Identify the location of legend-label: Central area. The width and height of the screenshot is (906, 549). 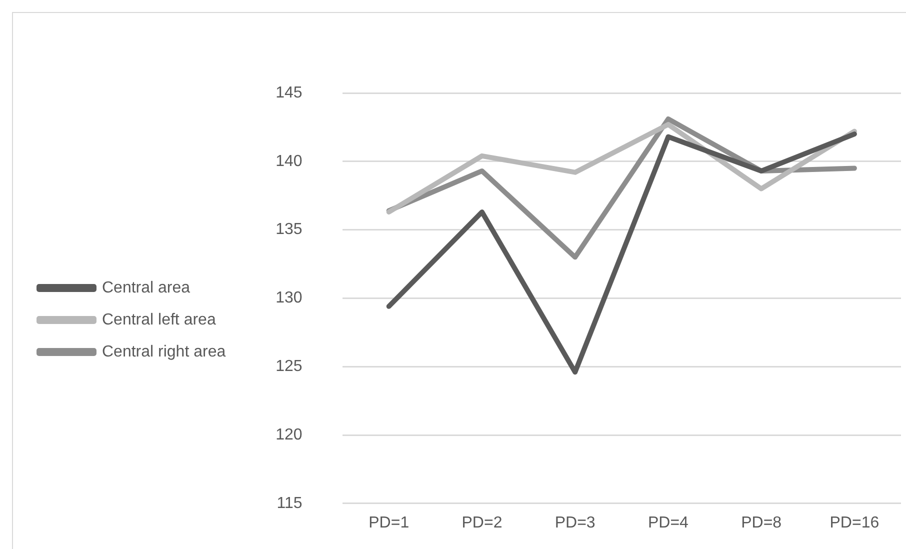
(146, 287).